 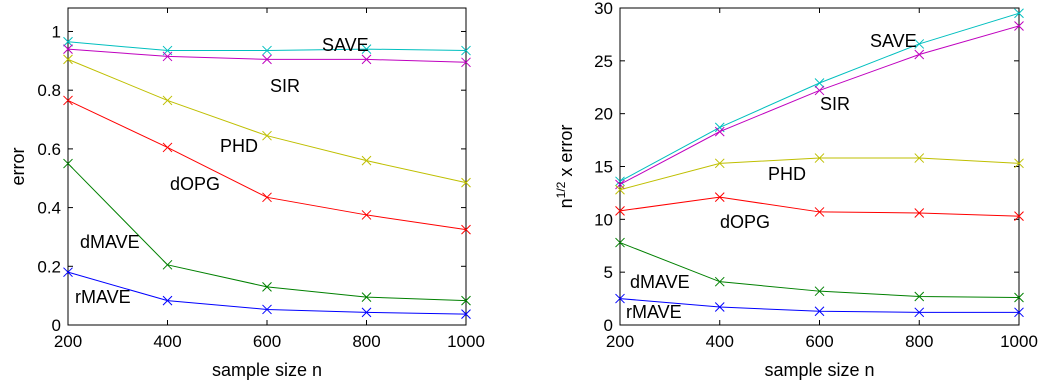 What do you see at coordinates (561, 189) in the screenshot?
I see `y-axis-label-superscript: 1/2` at bounding box center [561, 189].